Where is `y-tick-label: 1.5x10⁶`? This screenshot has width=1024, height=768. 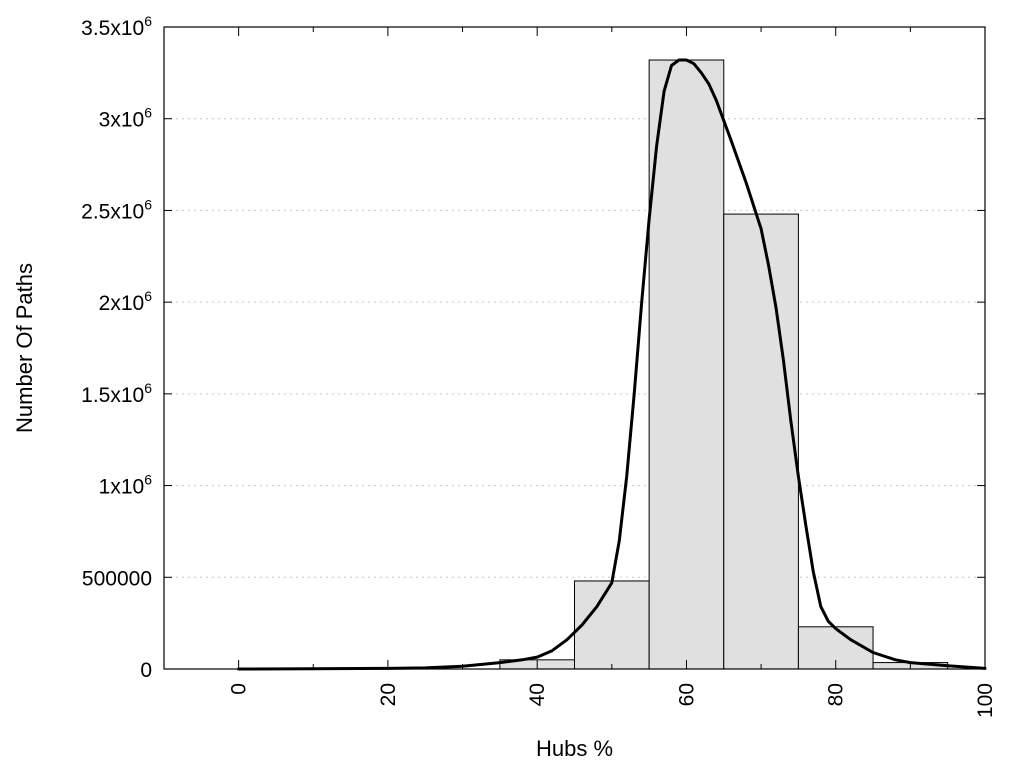 y-tick-label: 1.5x10⁶ is located at coordinates (116, 393).